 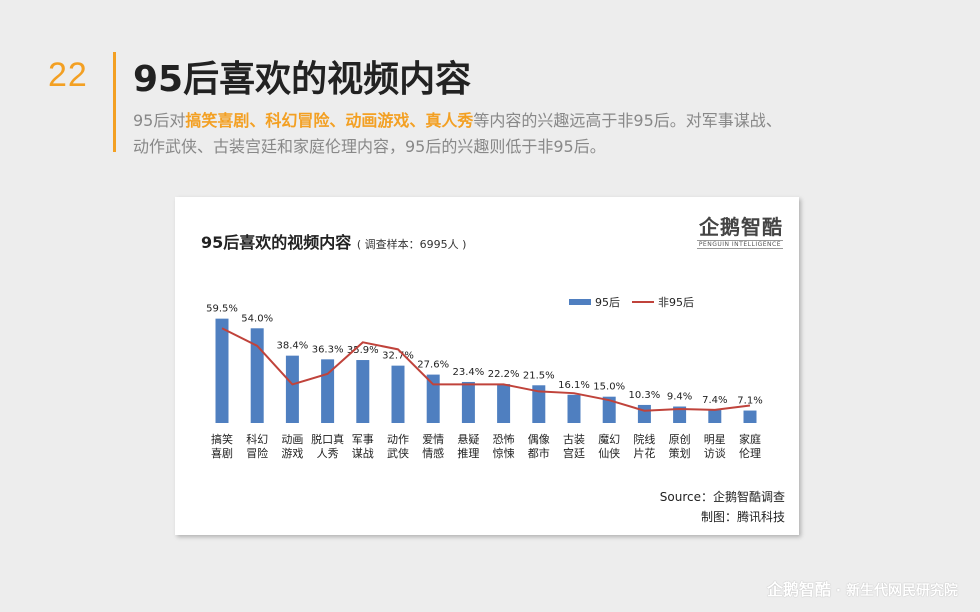 I want to click on bar-value-label: 16.1%, so click(x=574, y=385).